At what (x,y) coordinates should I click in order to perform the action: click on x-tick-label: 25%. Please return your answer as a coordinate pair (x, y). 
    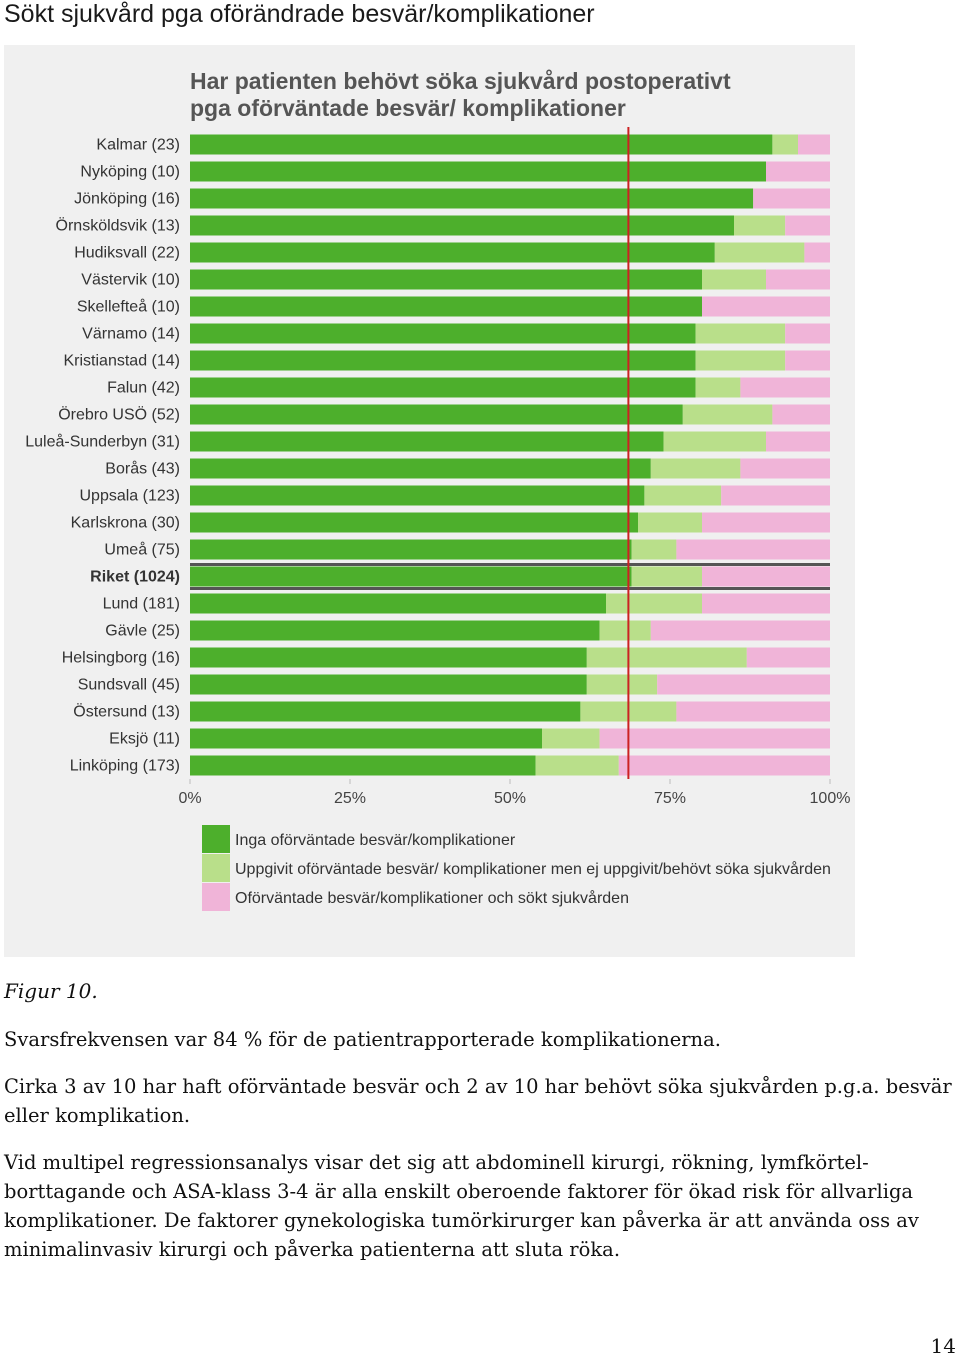
    Looking at the image, I should click on (350, 798).